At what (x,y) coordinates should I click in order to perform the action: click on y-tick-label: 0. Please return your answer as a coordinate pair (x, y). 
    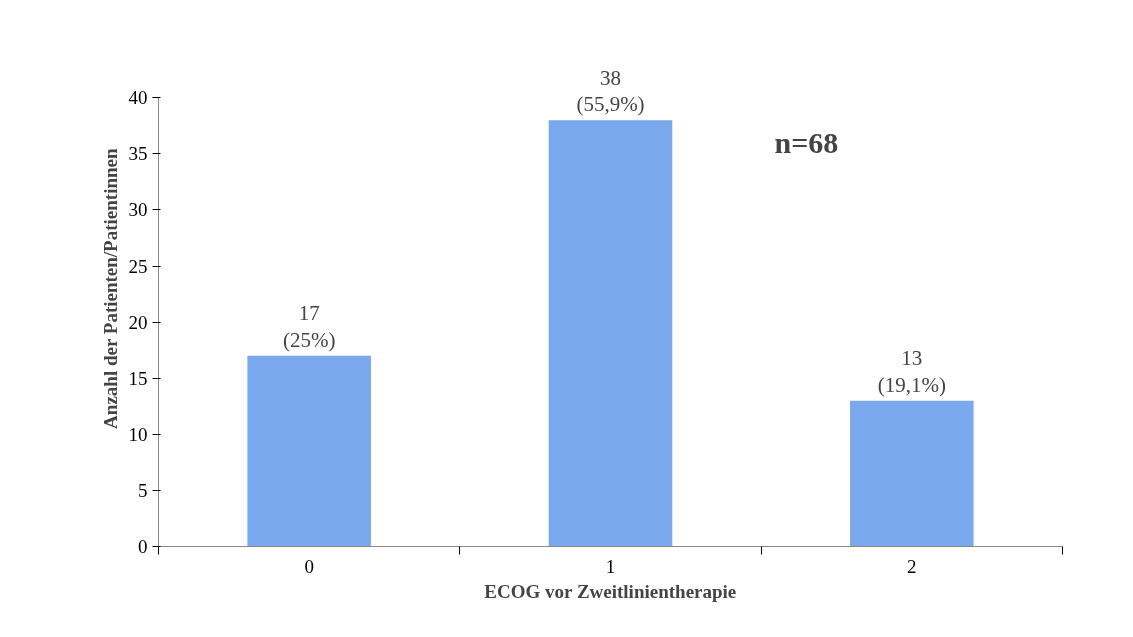
    Looking at the image, I should click on (143, 546).